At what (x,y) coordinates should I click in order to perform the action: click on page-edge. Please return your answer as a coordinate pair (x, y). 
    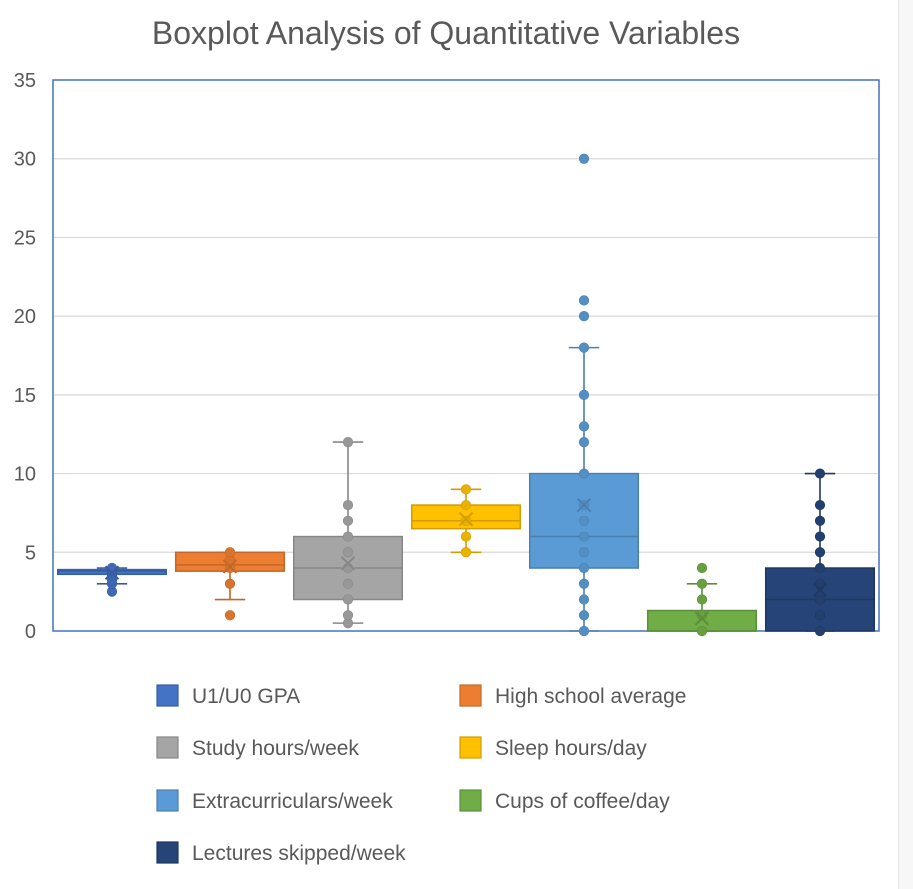
    Looking at the image, I should click on (905, 444).